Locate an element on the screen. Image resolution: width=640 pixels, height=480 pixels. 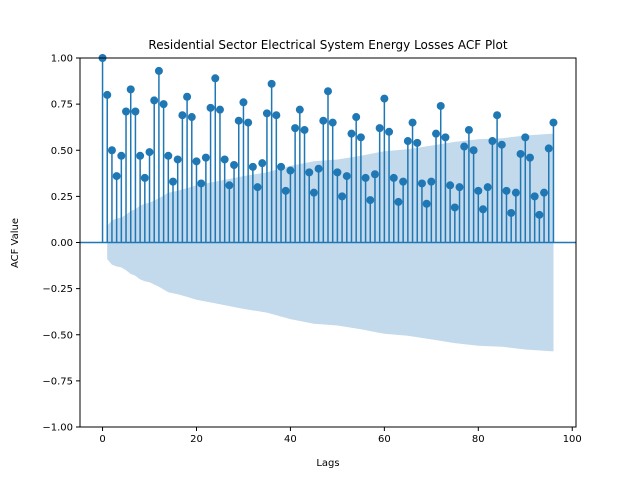
x-tick-label: 20 is located at coordinates (196, 439).